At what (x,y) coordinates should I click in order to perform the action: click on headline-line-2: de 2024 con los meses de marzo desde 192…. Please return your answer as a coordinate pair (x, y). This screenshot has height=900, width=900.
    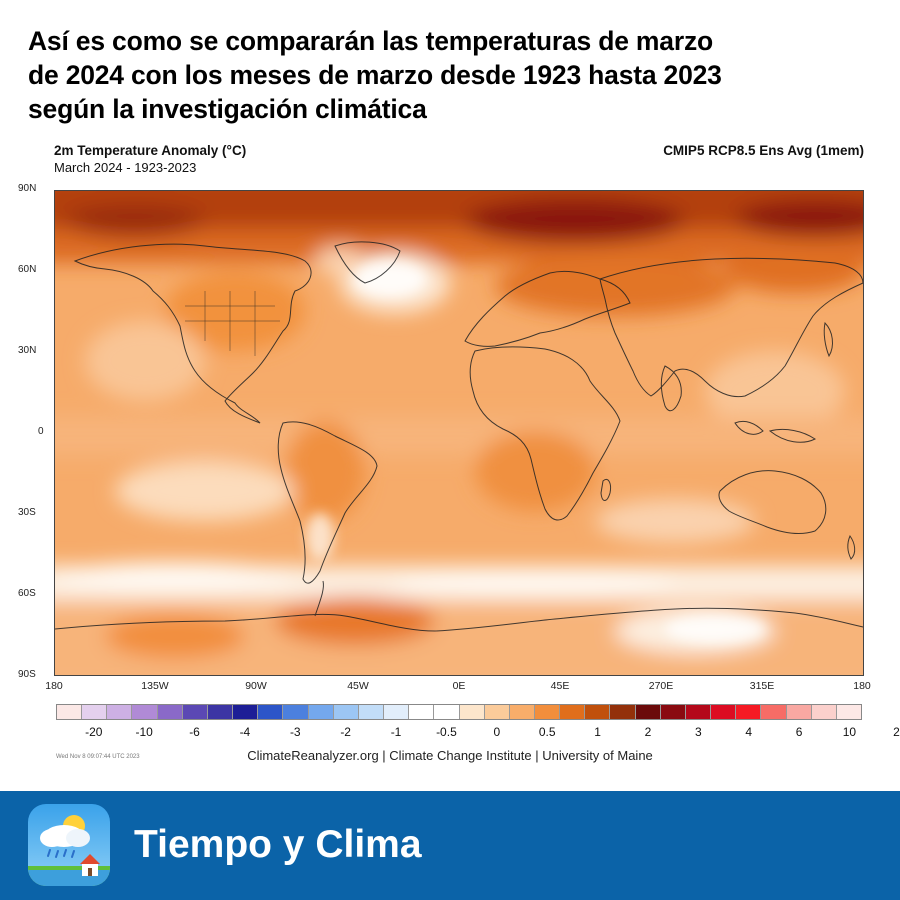
    Looking at the image, I should click on (375, 75).